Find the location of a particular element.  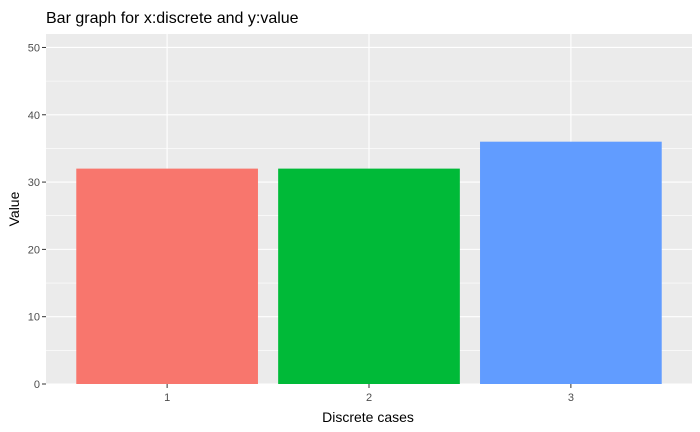

y-axis-ticks: 0 10 20 30 40 50 is located at coordinates (37, 216).